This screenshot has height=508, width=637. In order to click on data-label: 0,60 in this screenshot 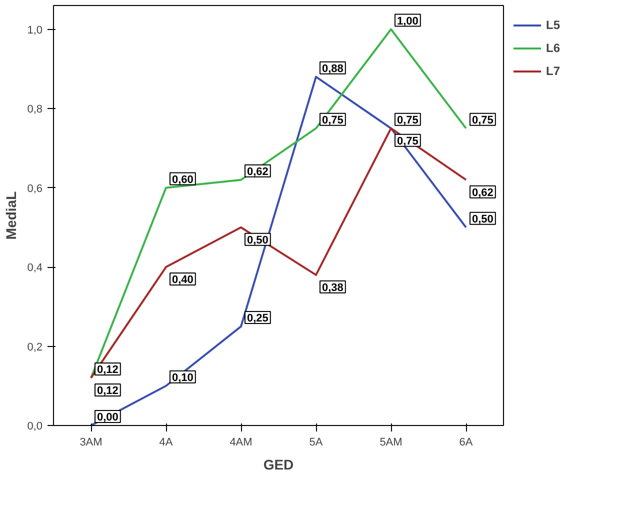, I will do `click(183, 180)`.